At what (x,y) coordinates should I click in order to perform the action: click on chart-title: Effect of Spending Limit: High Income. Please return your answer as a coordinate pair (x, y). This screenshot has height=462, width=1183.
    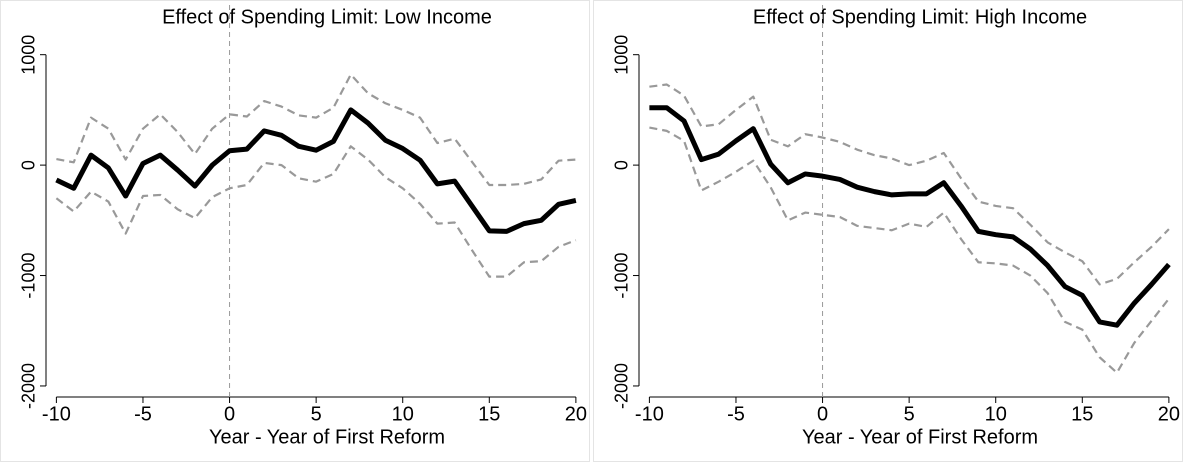
    Looking at the image, I should click on (920, 17).